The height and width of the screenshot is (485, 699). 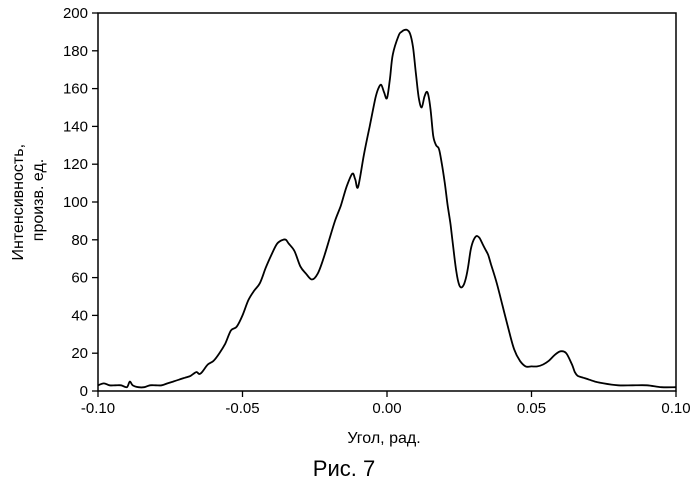 I want to click on y-axis-label-line-2: произв. ед., so click(x=38, y=200).